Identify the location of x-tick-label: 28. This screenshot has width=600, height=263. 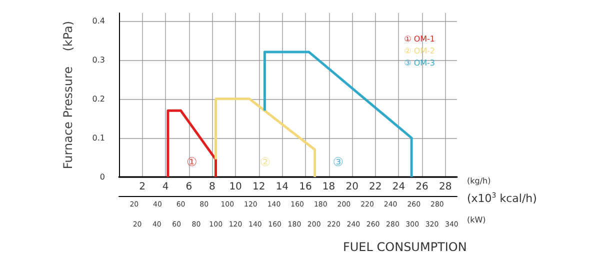
(445, 187).